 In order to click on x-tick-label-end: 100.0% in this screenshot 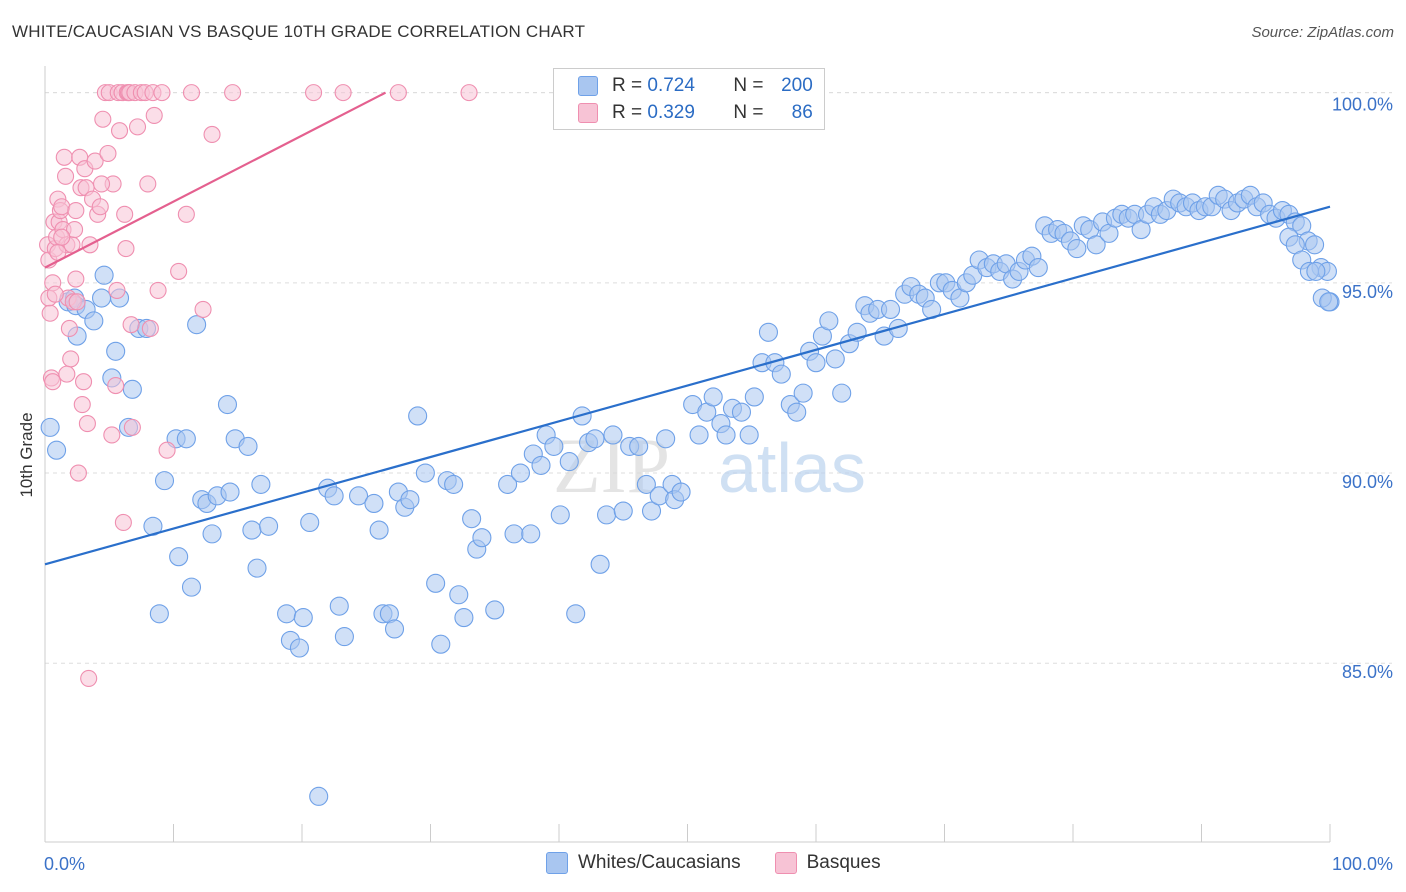, I will do `click(1362, 864)`.